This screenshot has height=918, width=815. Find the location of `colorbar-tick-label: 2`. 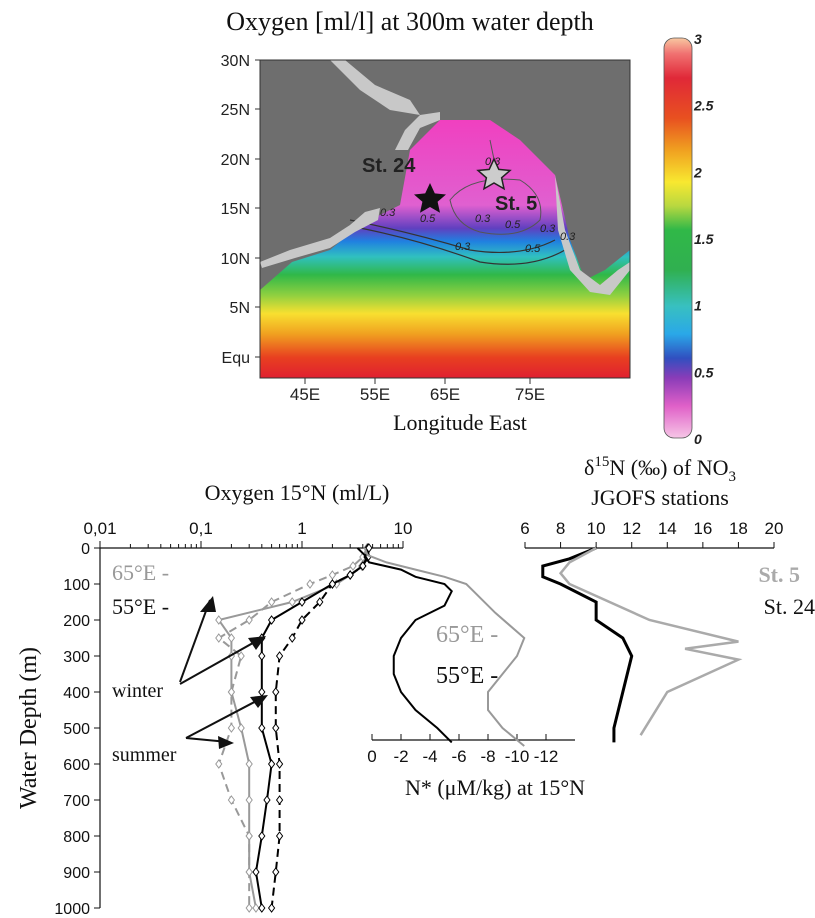

colorbar-tick-label: 2 is located at coordinates (697, 172).